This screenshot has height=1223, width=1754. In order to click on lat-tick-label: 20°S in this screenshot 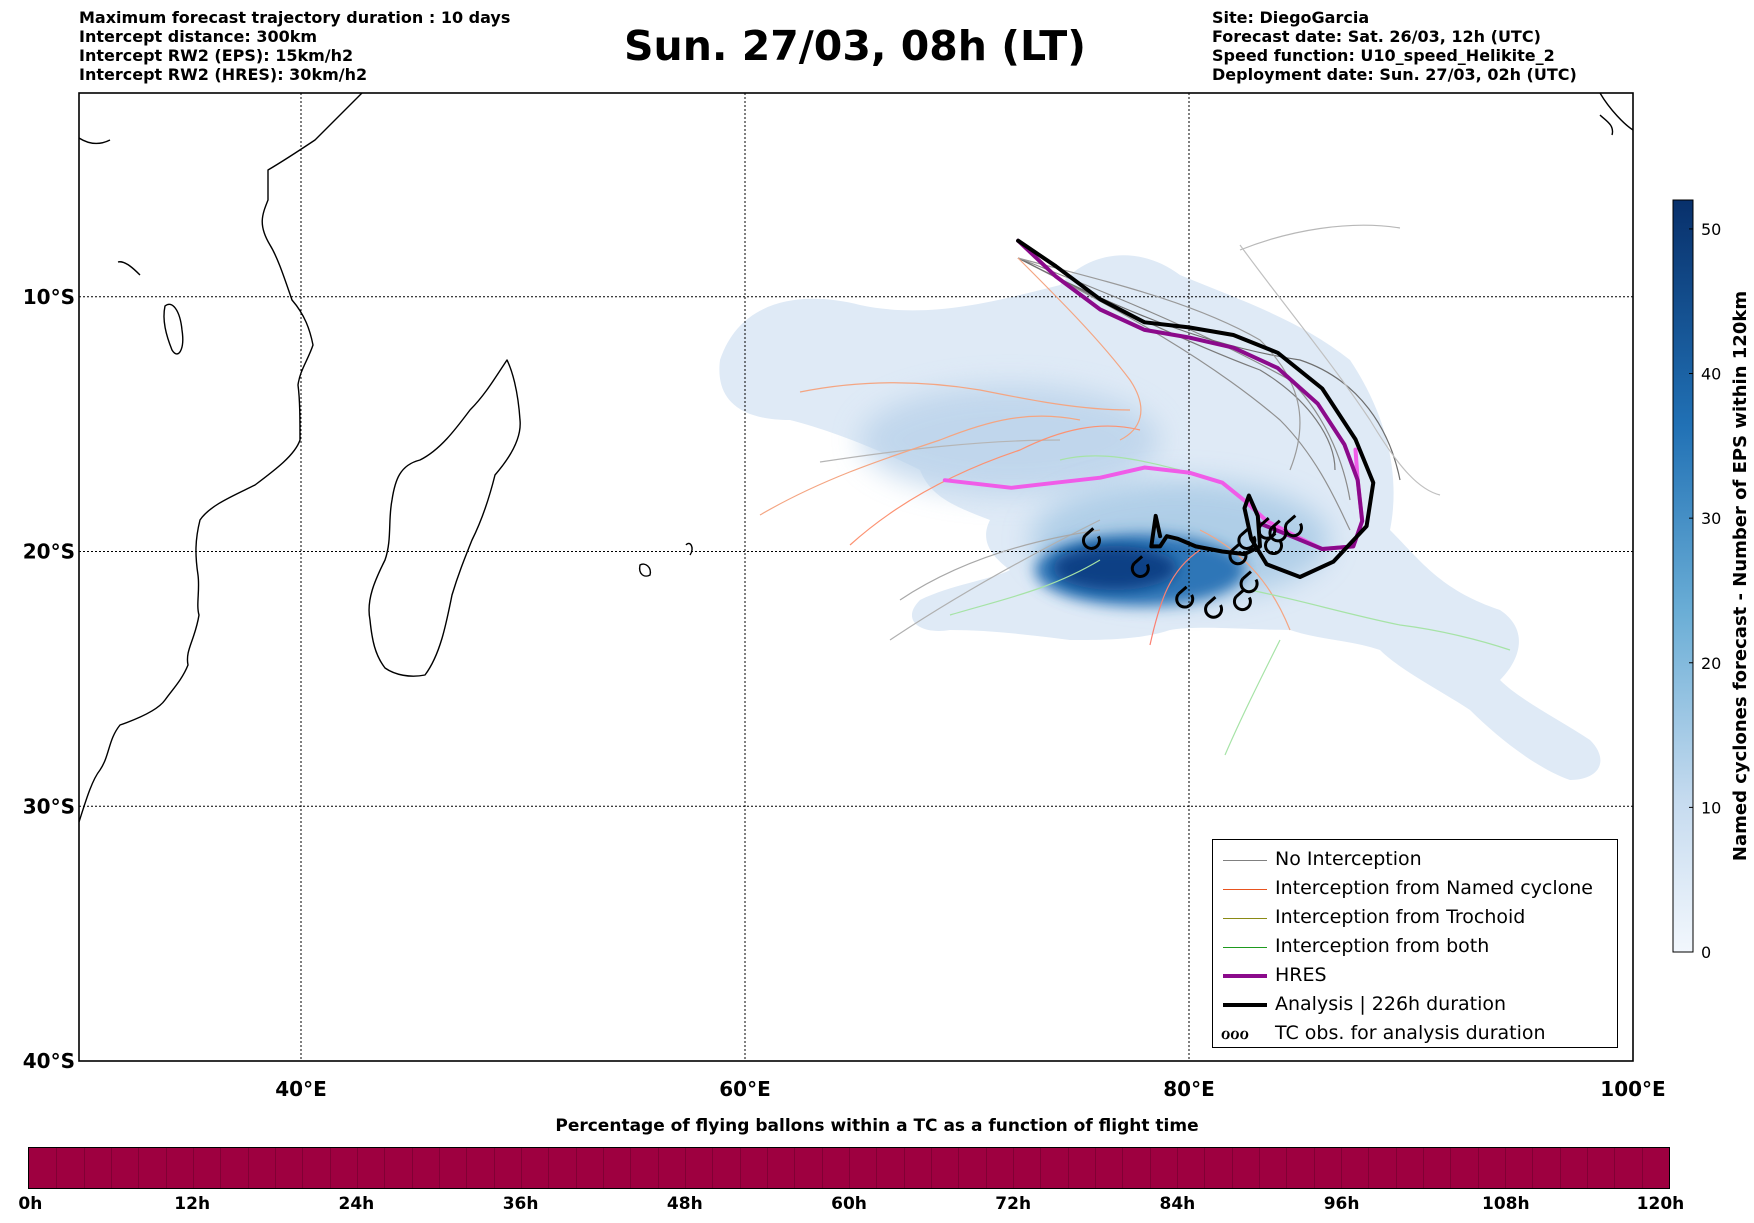, I will do `click(49, 552)`.